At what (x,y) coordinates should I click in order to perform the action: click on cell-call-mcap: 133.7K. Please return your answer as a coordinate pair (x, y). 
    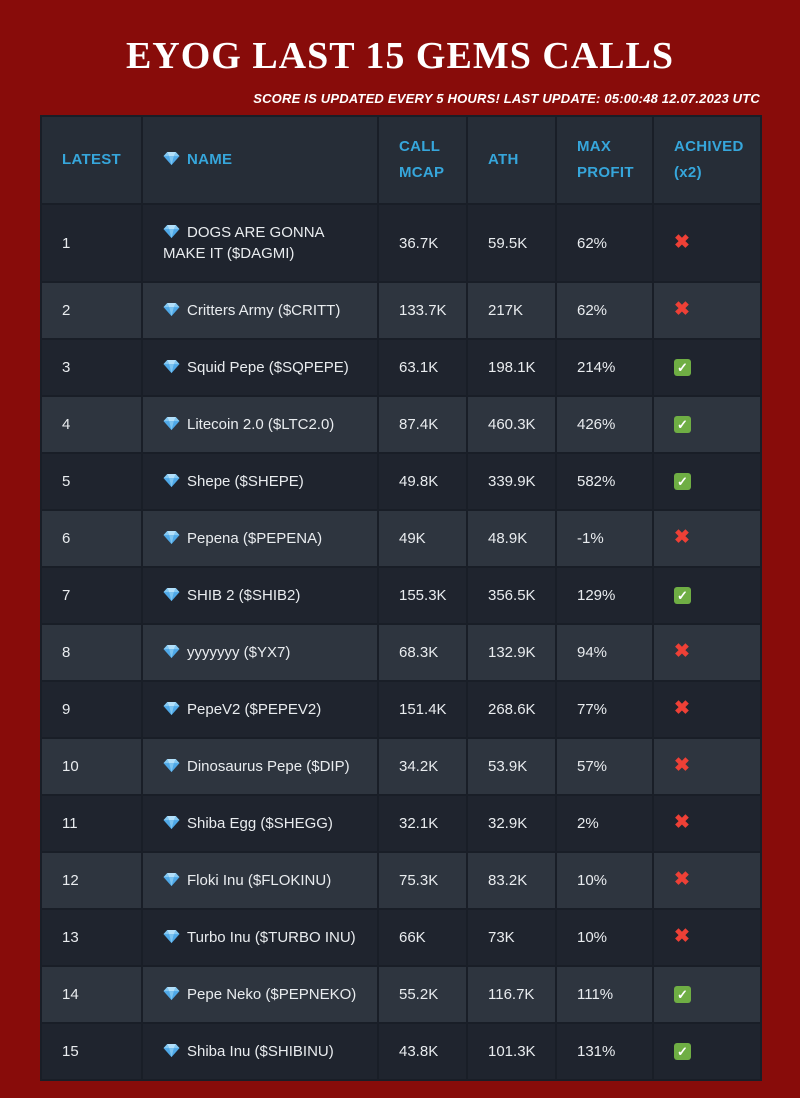
    Looking at the image, I should click on (422, 310).